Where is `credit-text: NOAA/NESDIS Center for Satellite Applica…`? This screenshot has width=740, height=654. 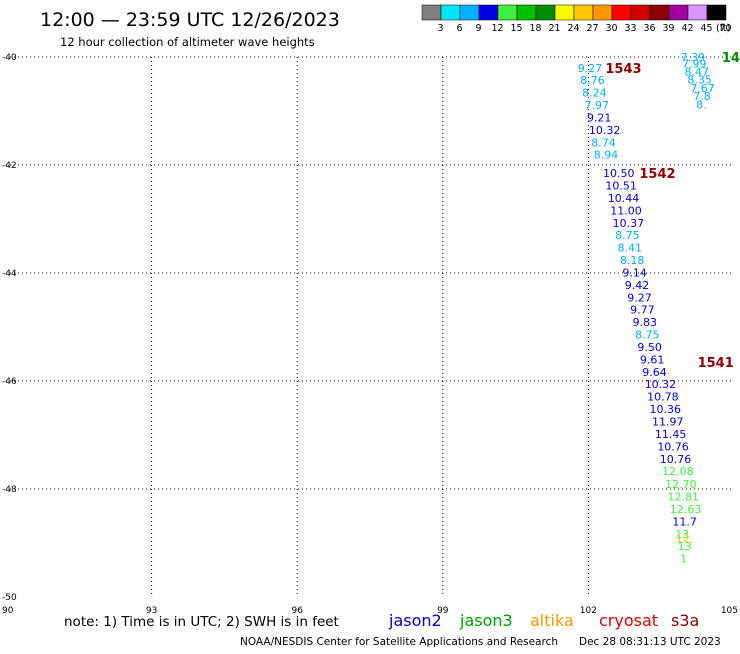 credit-text: NOAA/NESDIS Center for Satellite Applica… is located at coordinates (399, 642).